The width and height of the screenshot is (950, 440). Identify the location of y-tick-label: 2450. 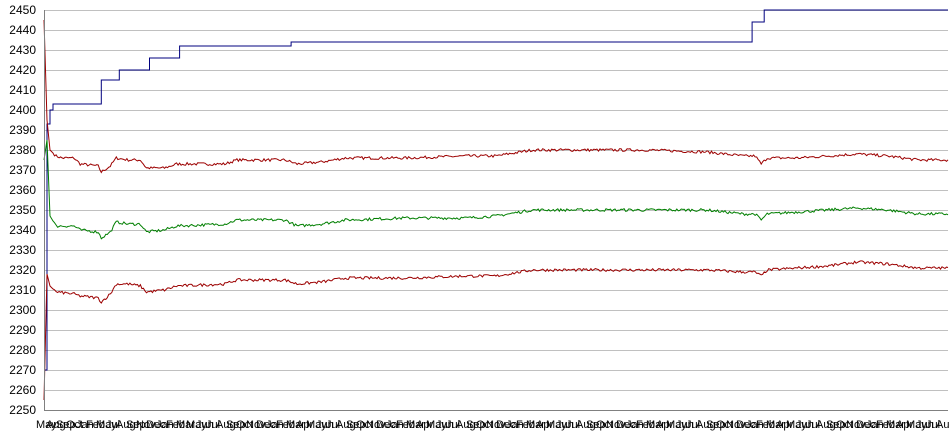
(22, 10).